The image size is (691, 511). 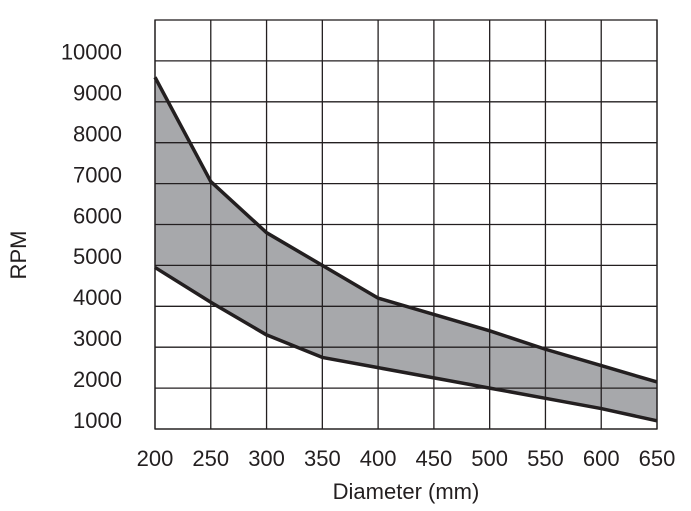 I want to click on y-tick-label: 8000, so click(x=97, y=134).